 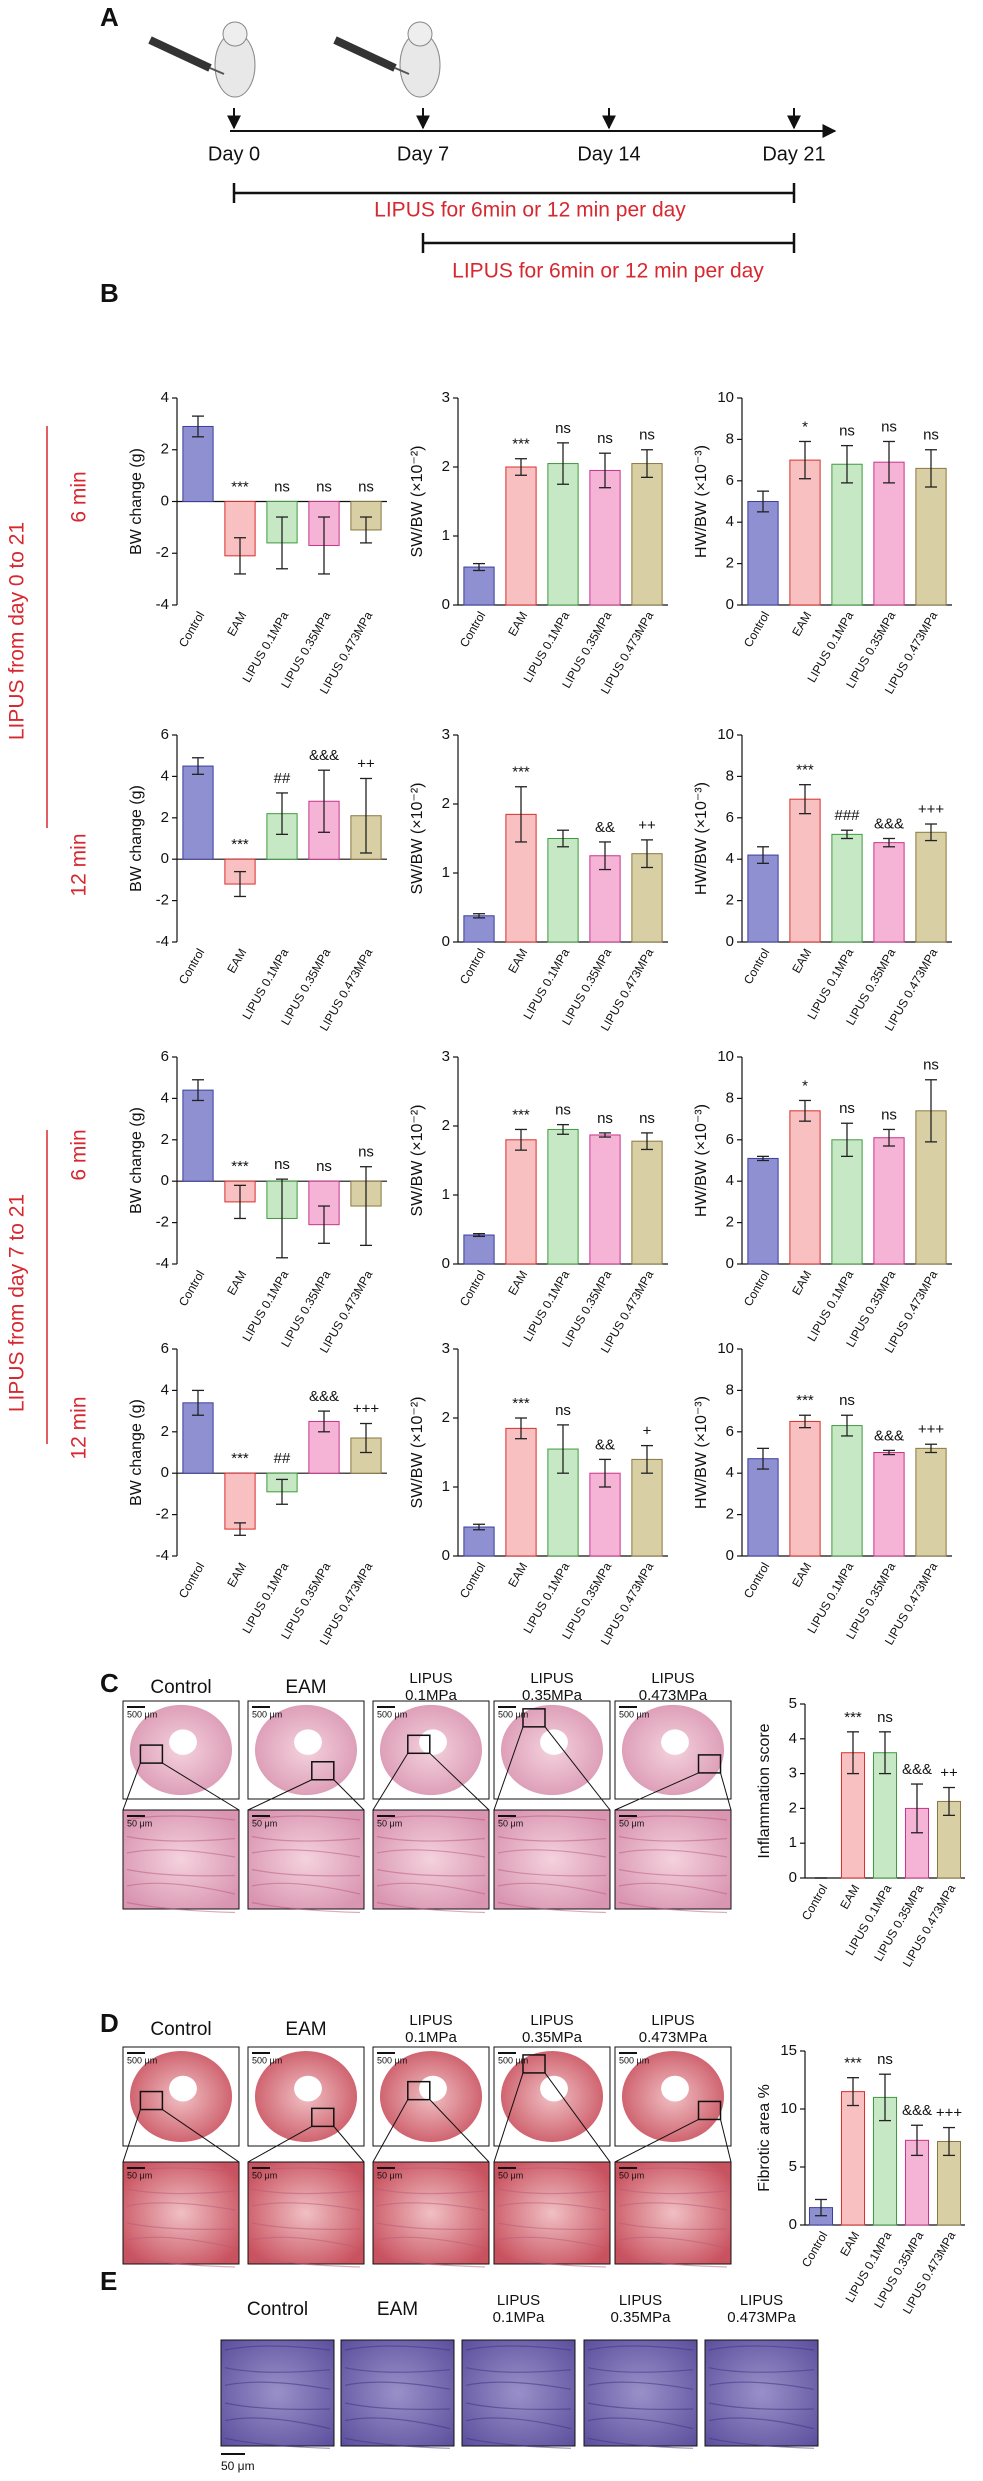 I want to click on panel-label: B, so click(x=109, y=293).